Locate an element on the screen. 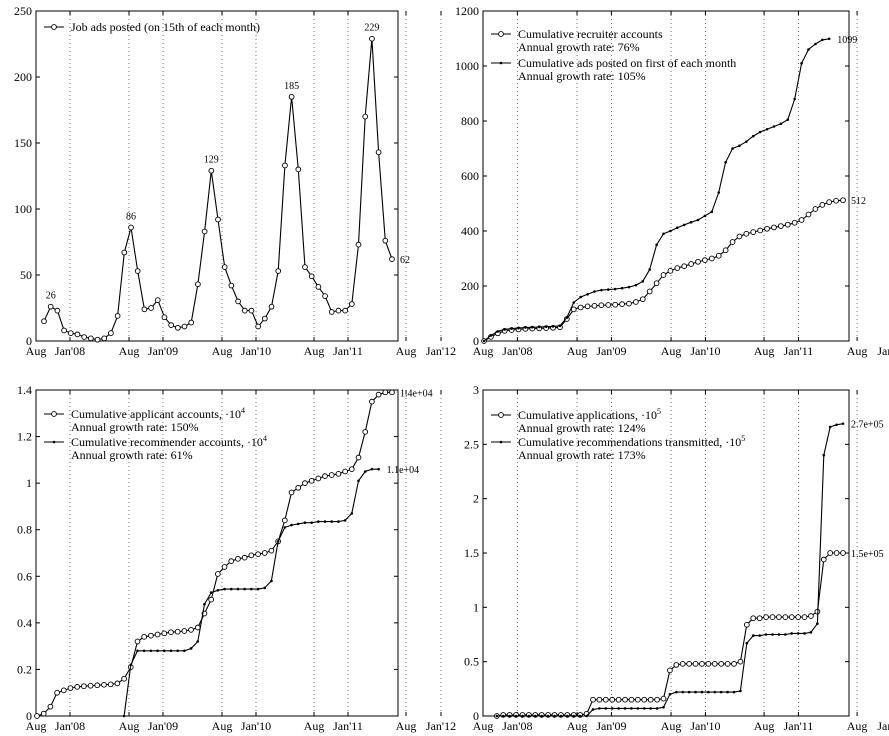 The image size is (889, 736). y-tick-label: 1 is located at coordinates (29, 483).